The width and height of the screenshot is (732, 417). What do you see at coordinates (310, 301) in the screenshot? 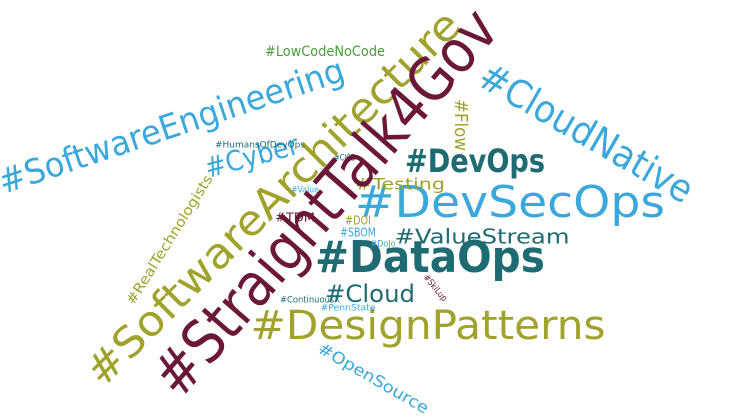
I see `word: #ContinuousX` at bounding box center [310, 301].